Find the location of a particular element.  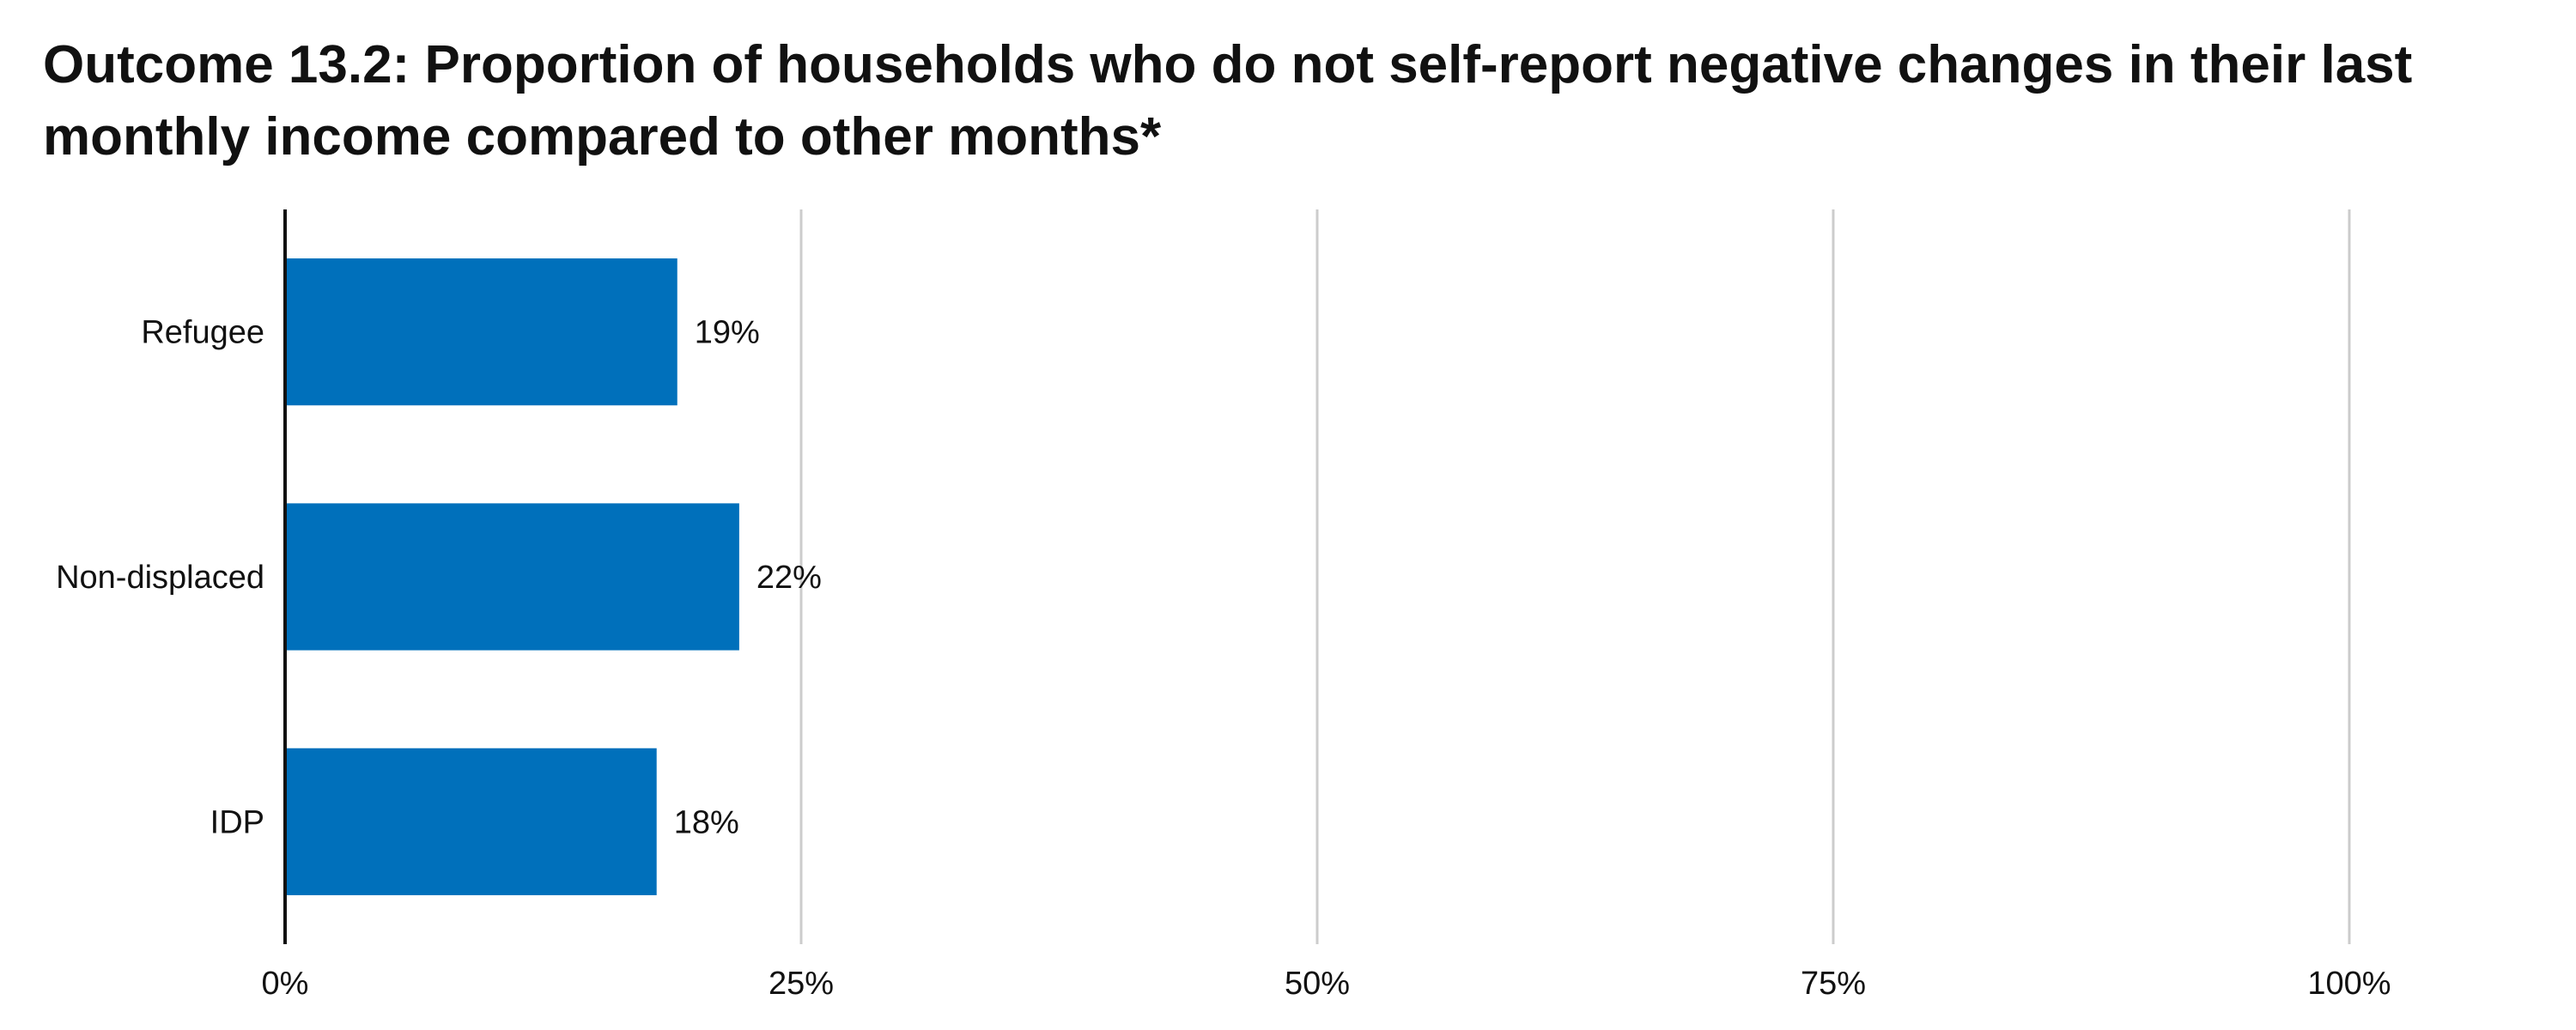

category-label: Refugee is located at coordinates (202, 333).